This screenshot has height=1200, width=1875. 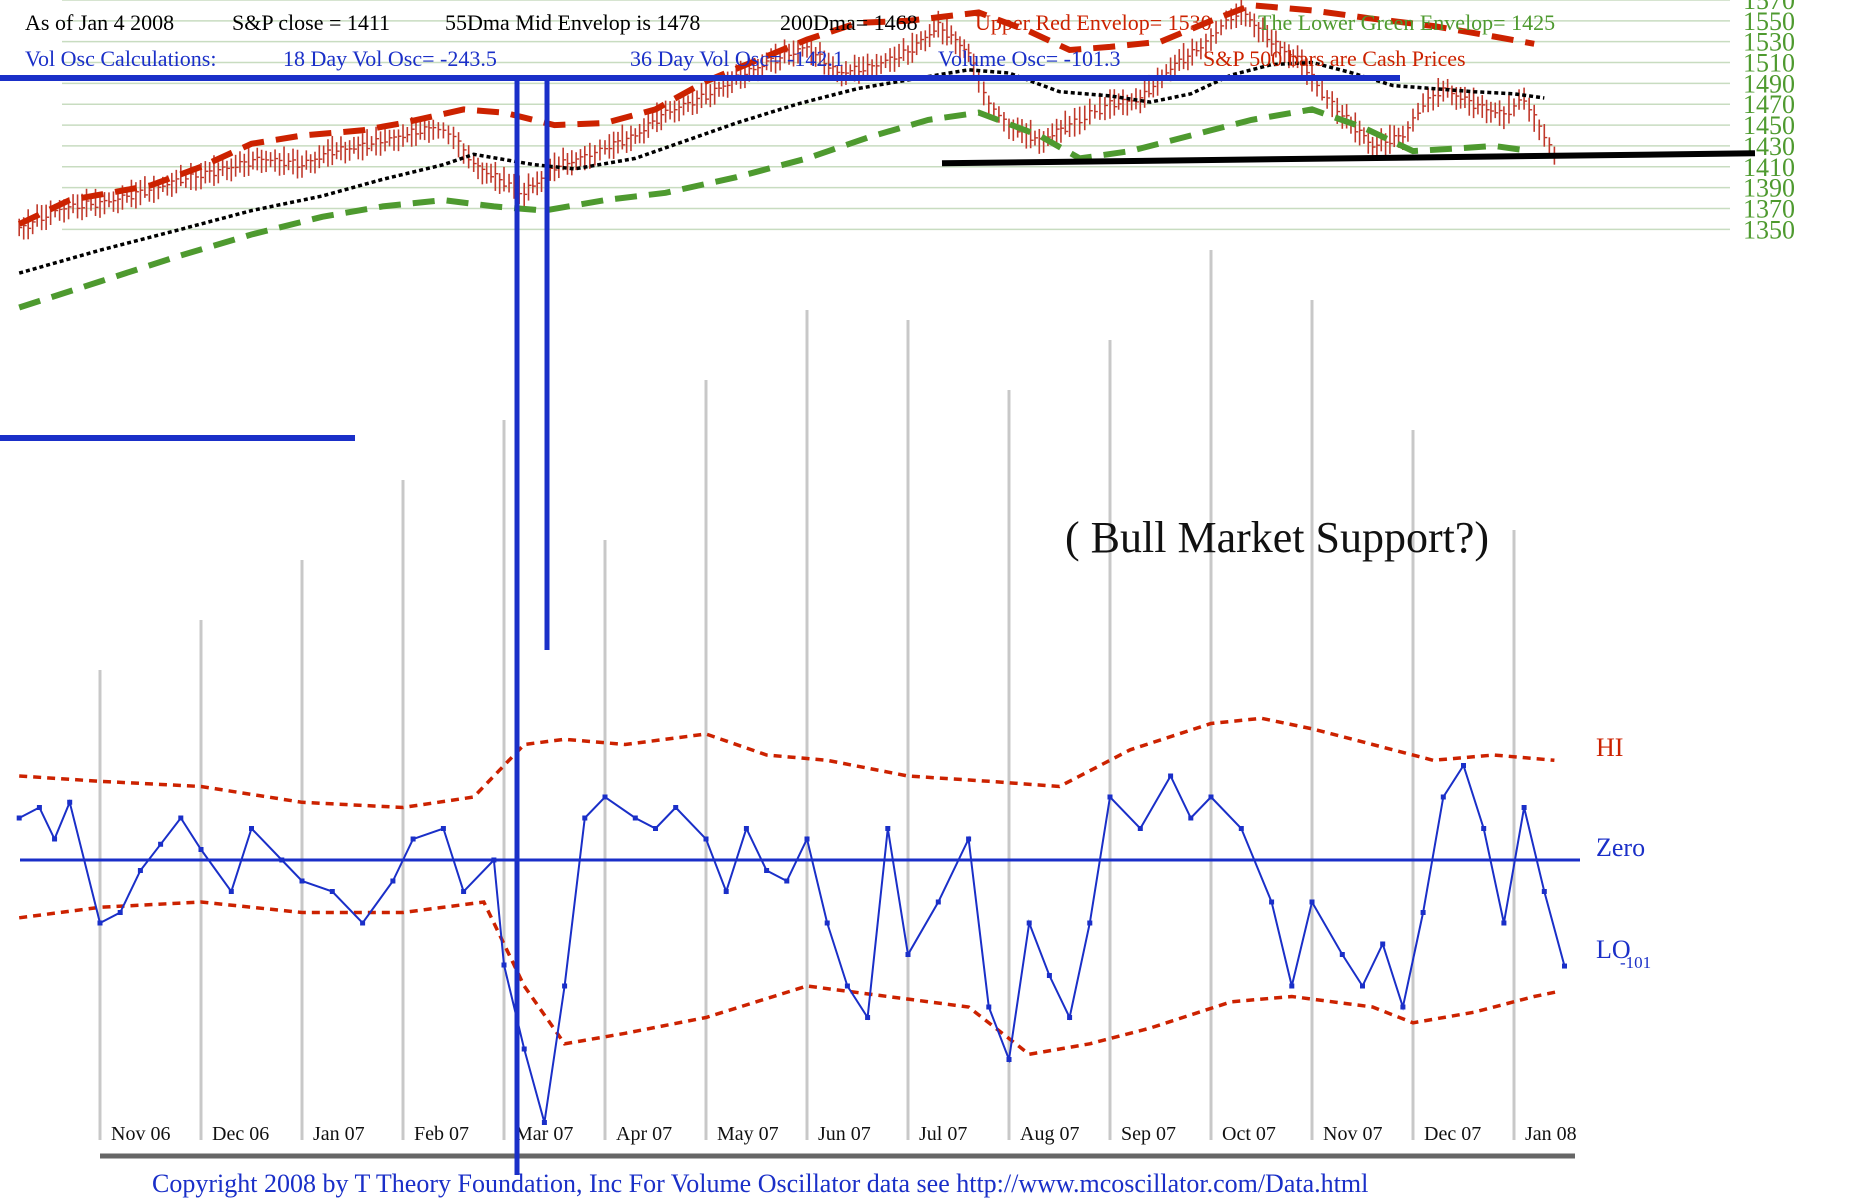 What do you see at coordinates (99, 22) in the screenshot?
I see `header-asof: As of Jan 4 2008` at bounding box center [99, 22].